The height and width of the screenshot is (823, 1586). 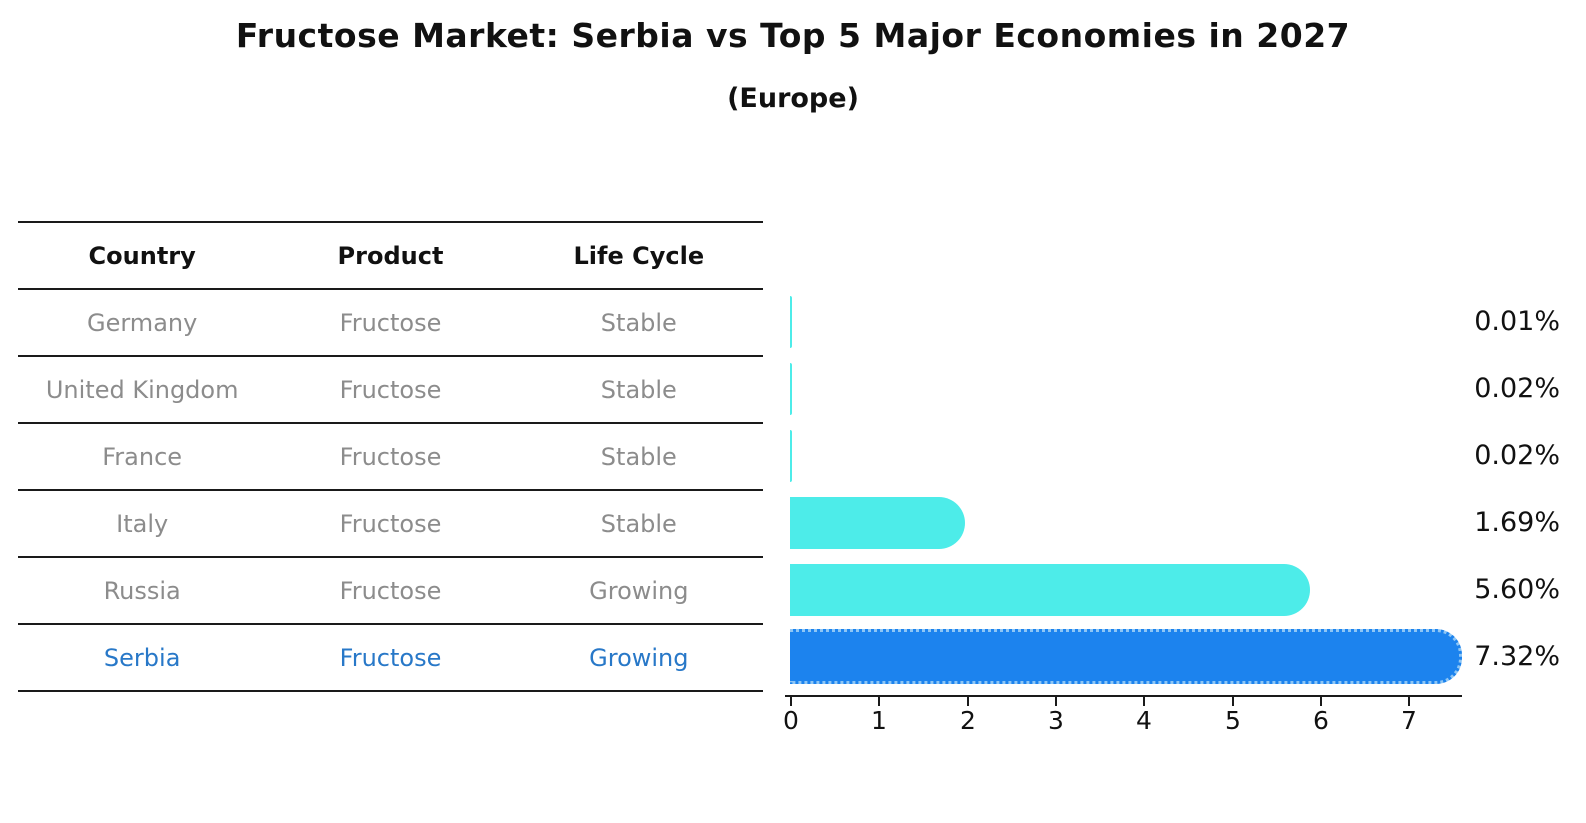 What do you see at coordinates (142, 456) in the screenshot?
I see `cell-country: France` at bounding box center [142, 456].